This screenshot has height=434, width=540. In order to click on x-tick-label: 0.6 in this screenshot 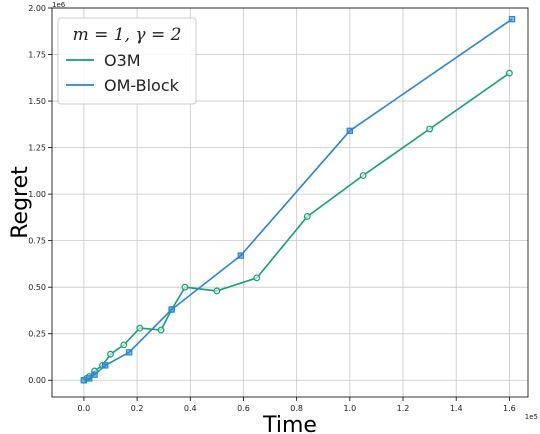, I will do `click(243, 408)`.